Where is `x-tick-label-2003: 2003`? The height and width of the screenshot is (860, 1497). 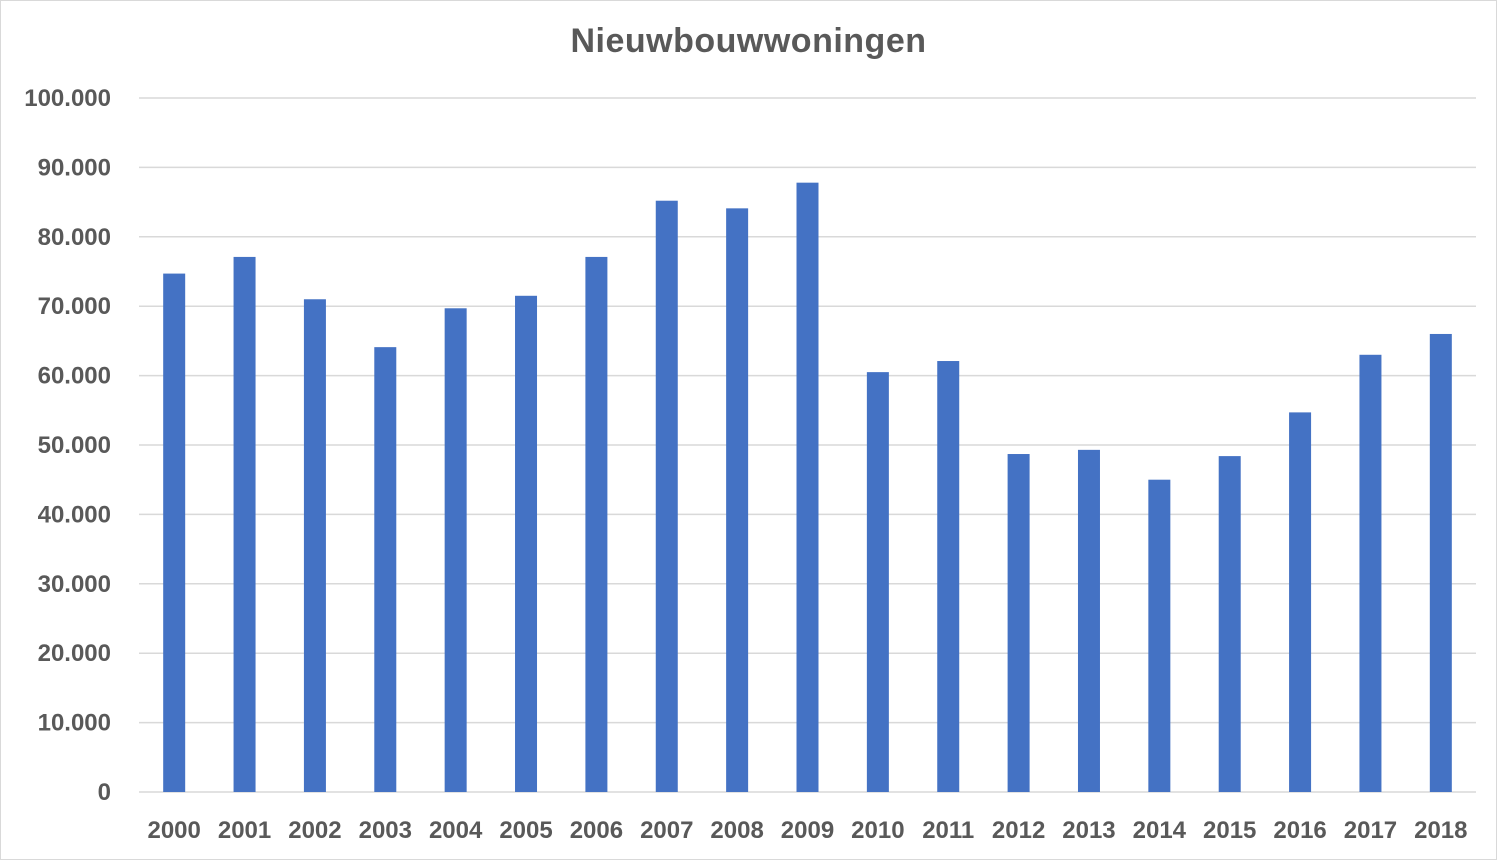
x-tick-label-2003: 2003 is located at coordinates (385, 830).